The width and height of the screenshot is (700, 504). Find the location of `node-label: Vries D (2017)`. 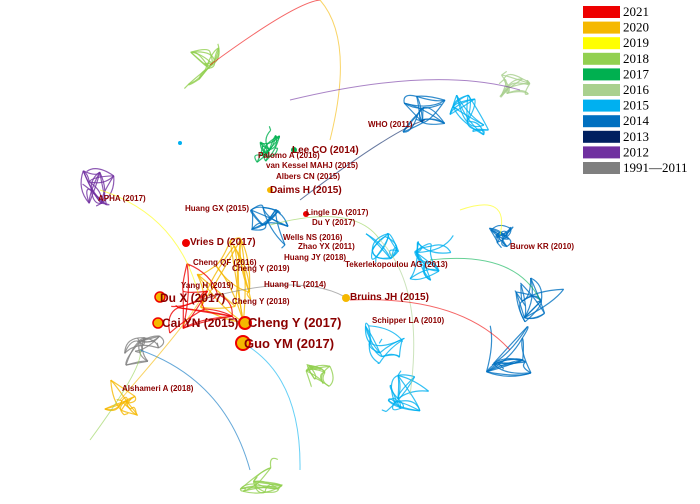

node-label: Vries D (2017) is located at coordinates (223, 242).